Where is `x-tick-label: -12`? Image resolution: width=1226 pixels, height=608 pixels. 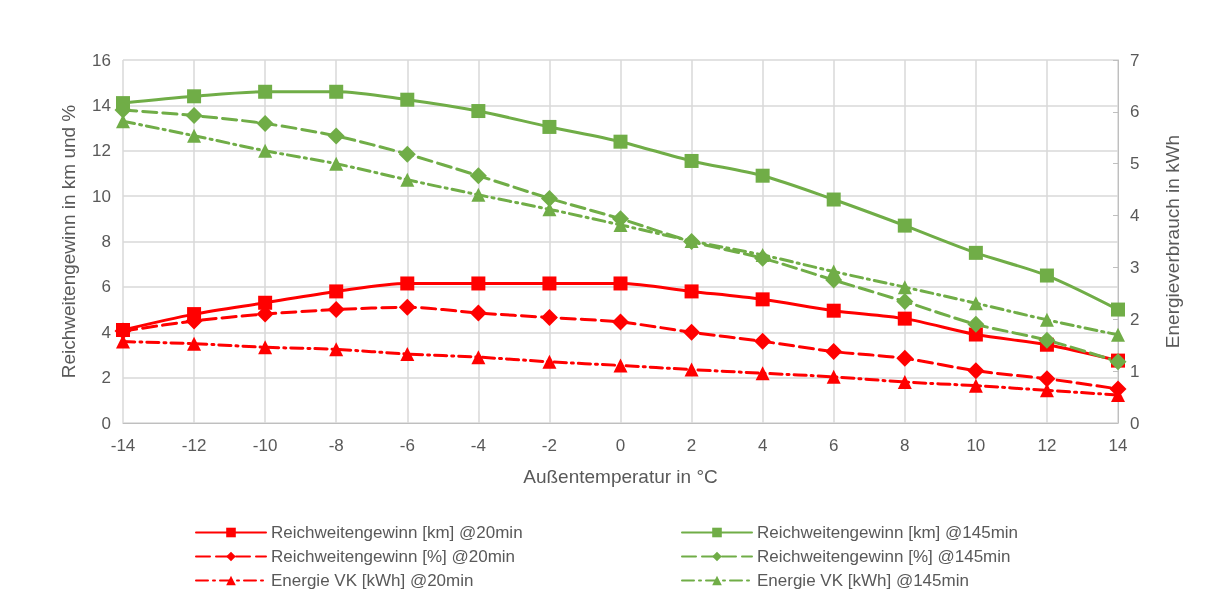 x-tick-label: -12 is located at coordinates (194, 445).